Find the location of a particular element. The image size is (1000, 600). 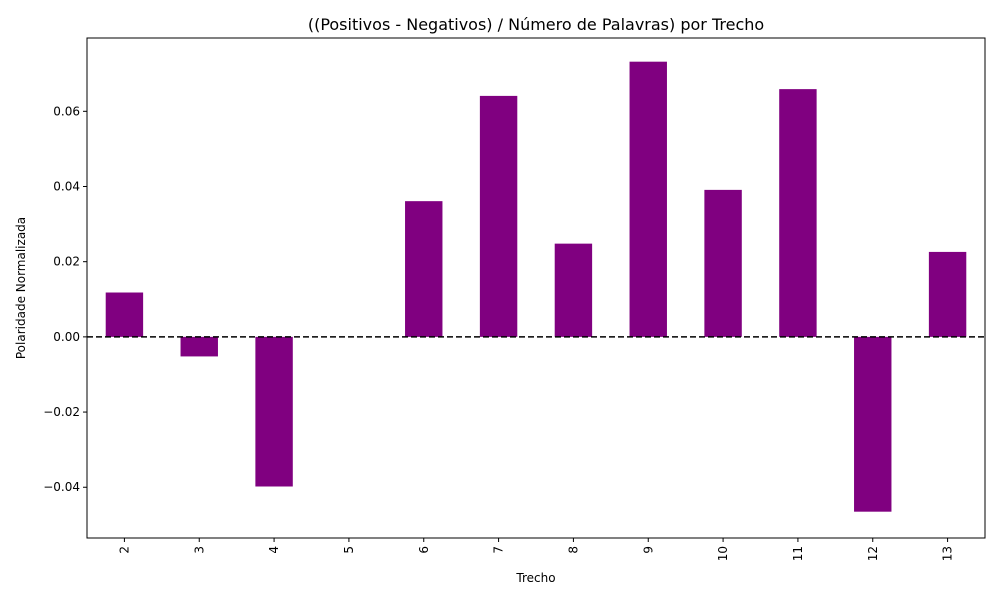

x-tick-label: 6 is located at coordinates (424, 550).